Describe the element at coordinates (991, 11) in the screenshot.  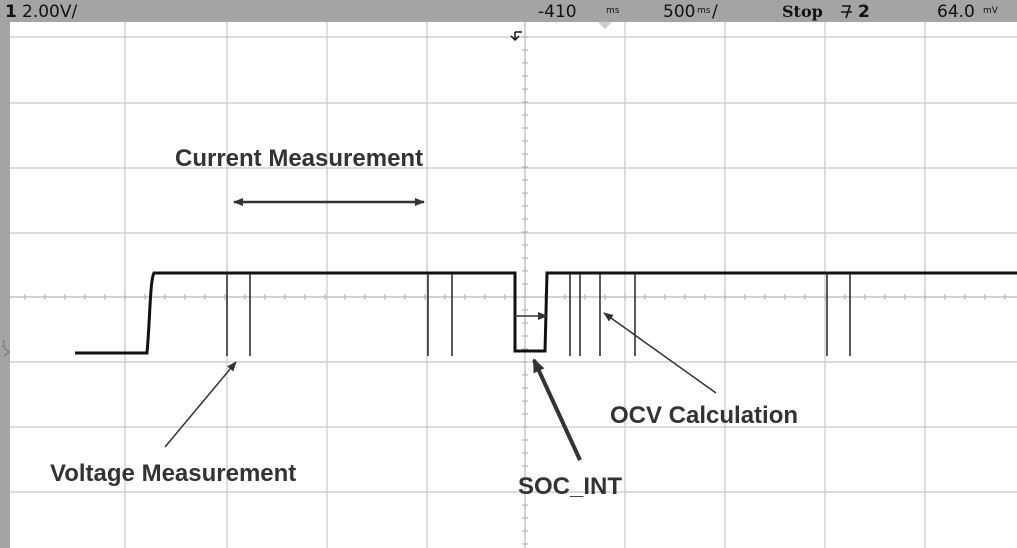
I see `trigger-level-unit: mV` at that location.